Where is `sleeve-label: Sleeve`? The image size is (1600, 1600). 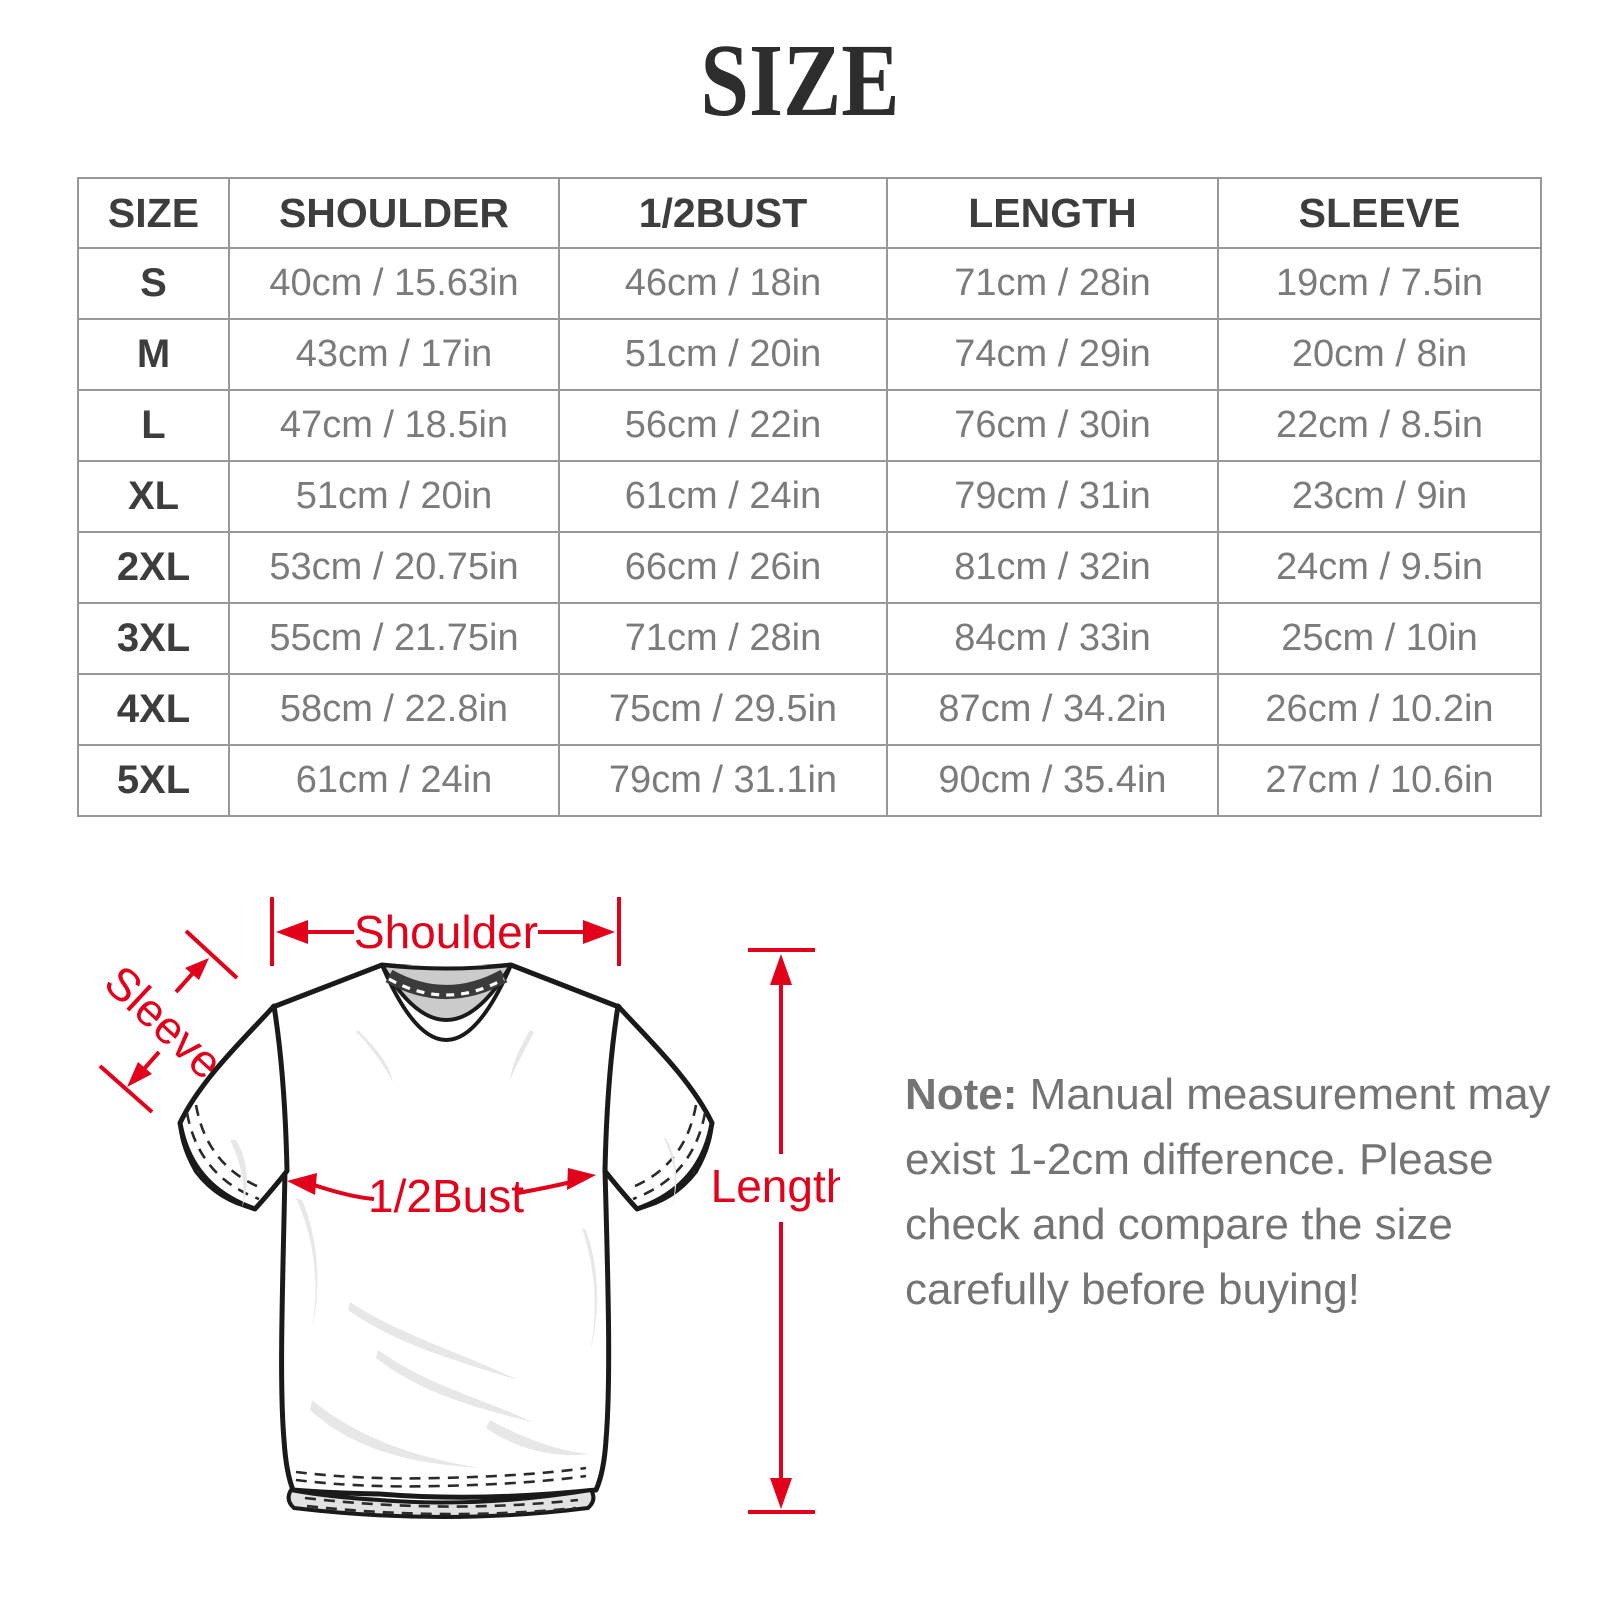 sleeve-label: Sleeve is located at coordinates (164, 1022).